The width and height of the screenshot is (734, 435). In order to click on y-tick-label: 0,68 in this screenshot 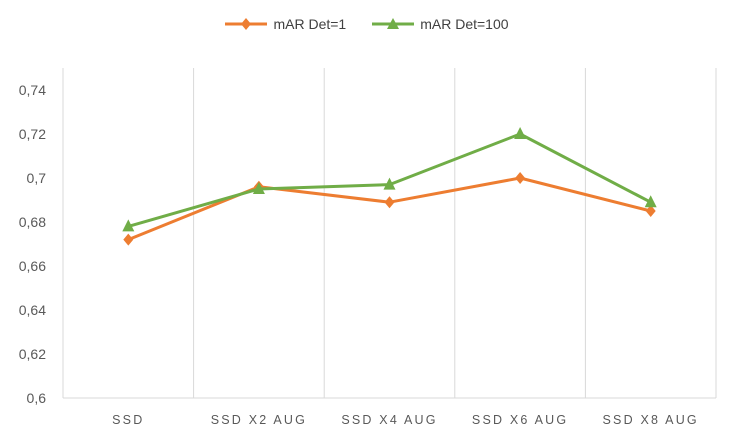, I will do `click(32, 222)`.